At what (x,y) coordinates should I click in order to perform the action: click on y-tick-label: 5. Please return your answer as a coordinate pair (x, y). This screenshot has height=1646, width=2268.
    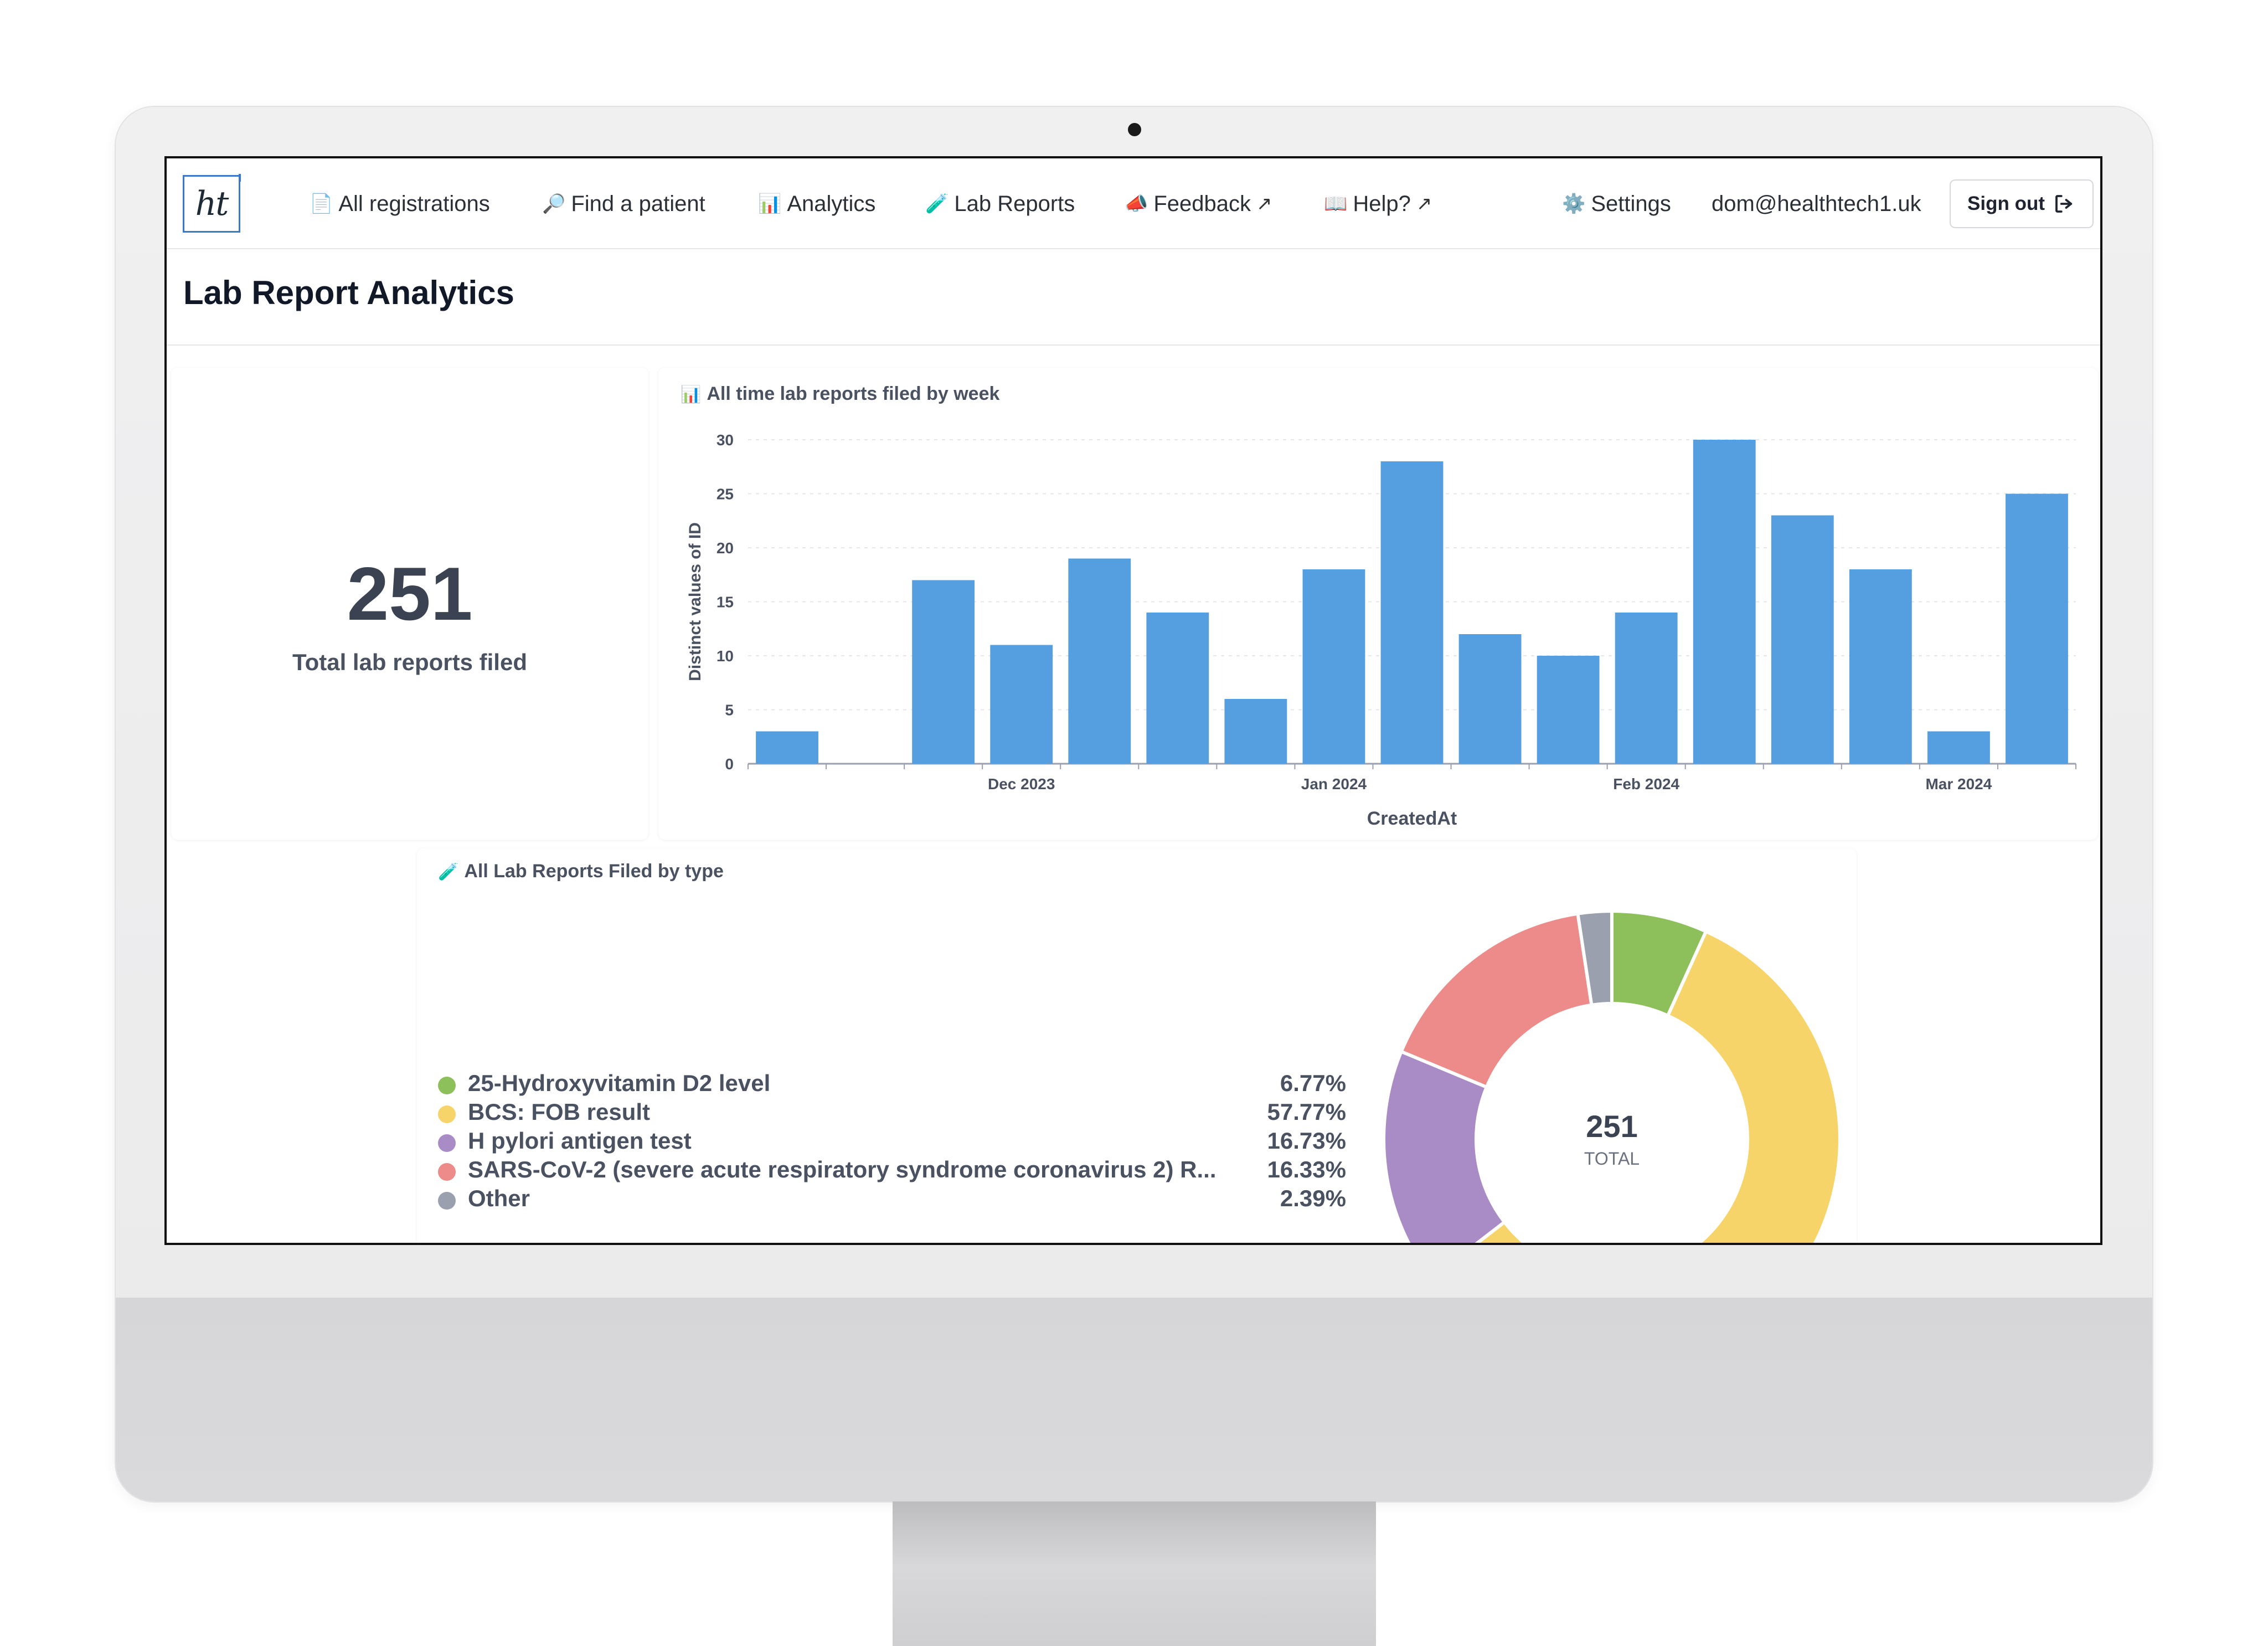
    Looking at the image, I should click on (729, 710).